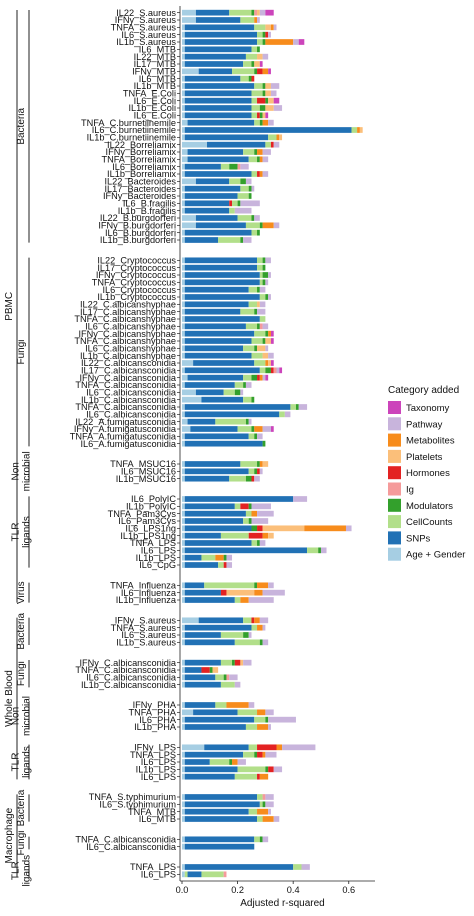 The width and height of the screenshot is (474, 916). Describe the element at coordinates (156, 770) in the screenshot. I see `y-tick-label: IL1b_LPS` at that location.